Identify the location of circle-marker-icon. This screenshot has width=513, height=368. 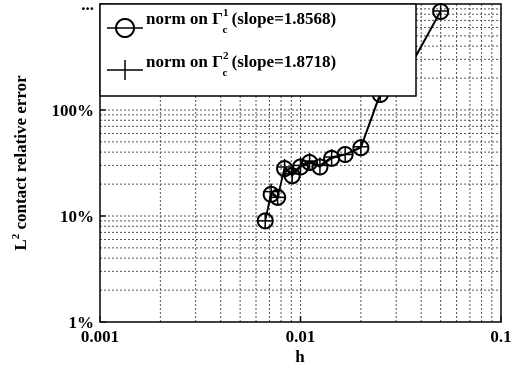
(125, 28).